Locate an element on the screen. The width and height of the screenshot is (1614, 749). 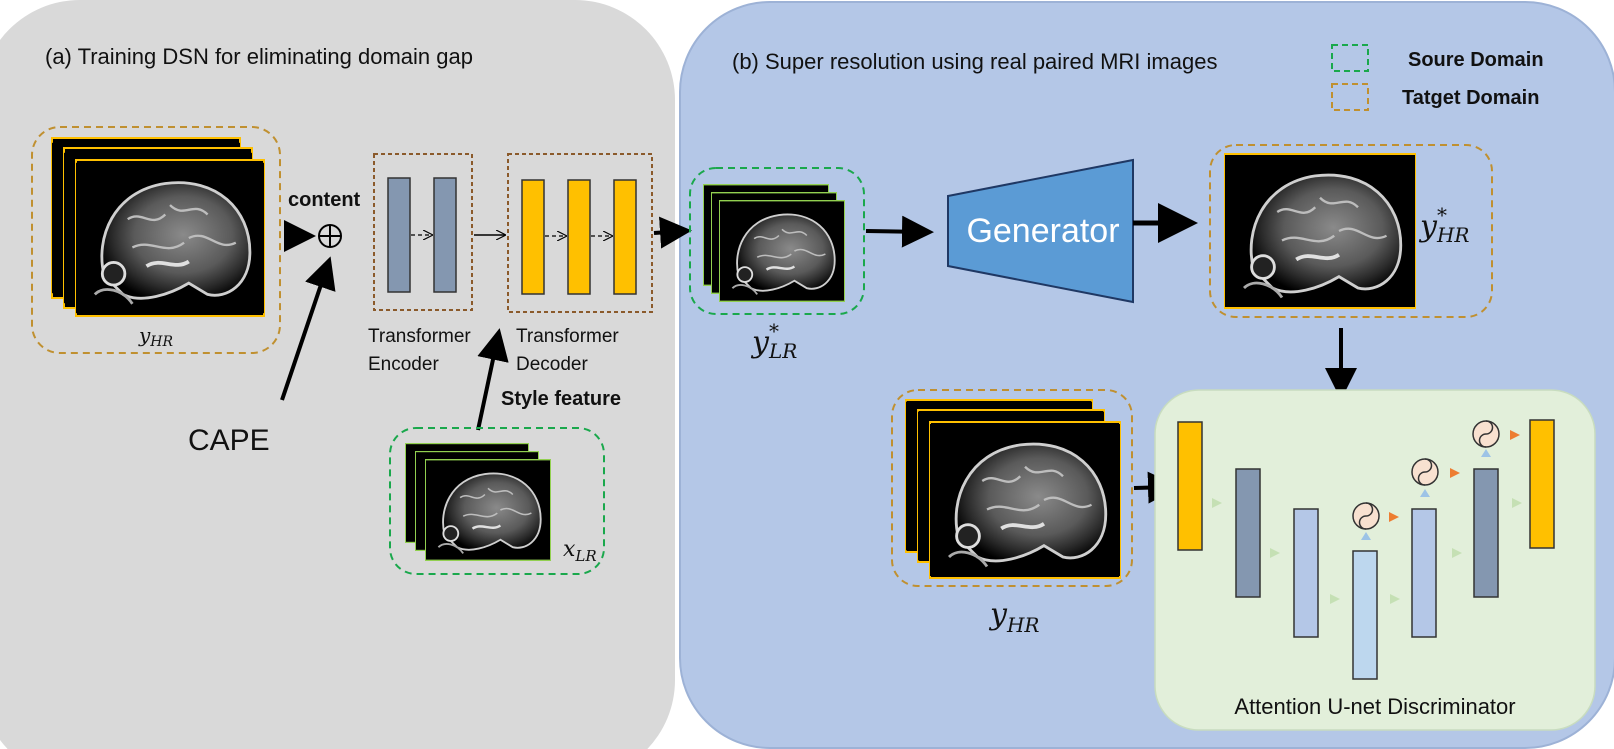
unet-flow-arrows is located at coordinates (1367, 551).